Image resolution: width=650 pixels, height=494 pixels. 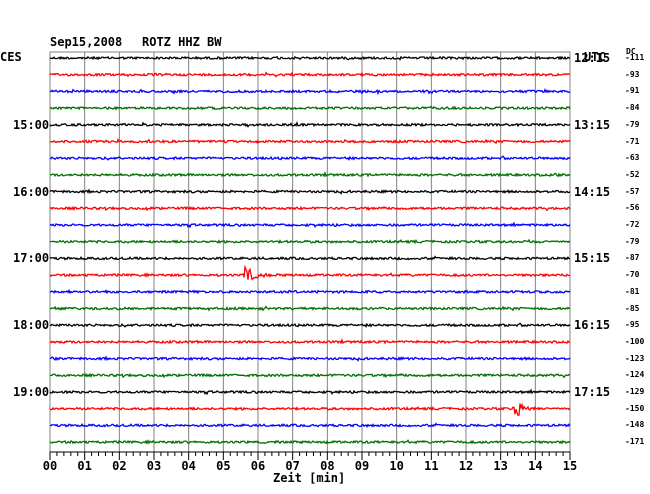 What do you see at coordinates (431, 466) in the screenshot?
I see `x-tick-label: 11` at bounding box center [431, 466].